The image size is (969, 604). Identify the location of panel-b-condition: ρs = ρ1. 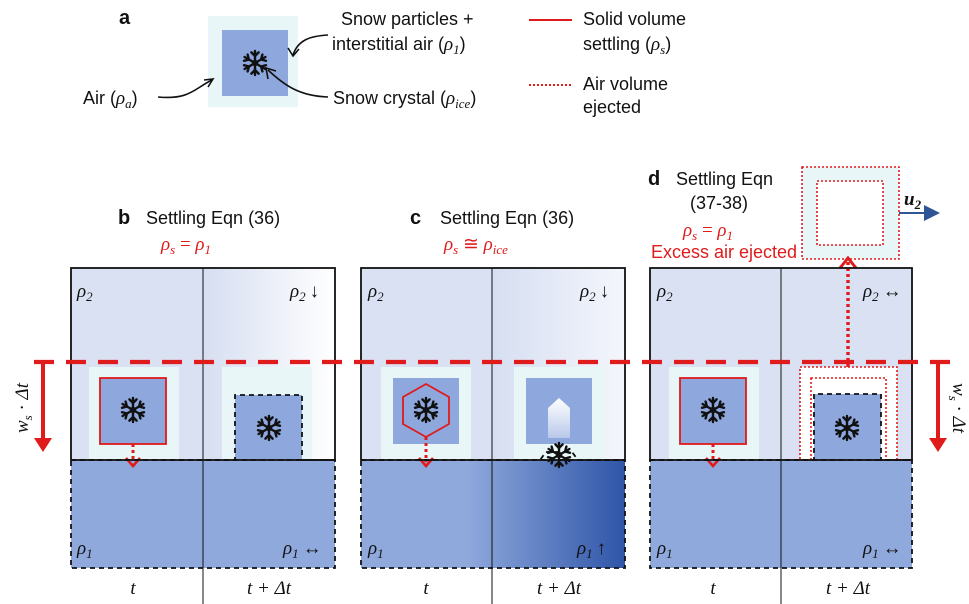
(185, 245).